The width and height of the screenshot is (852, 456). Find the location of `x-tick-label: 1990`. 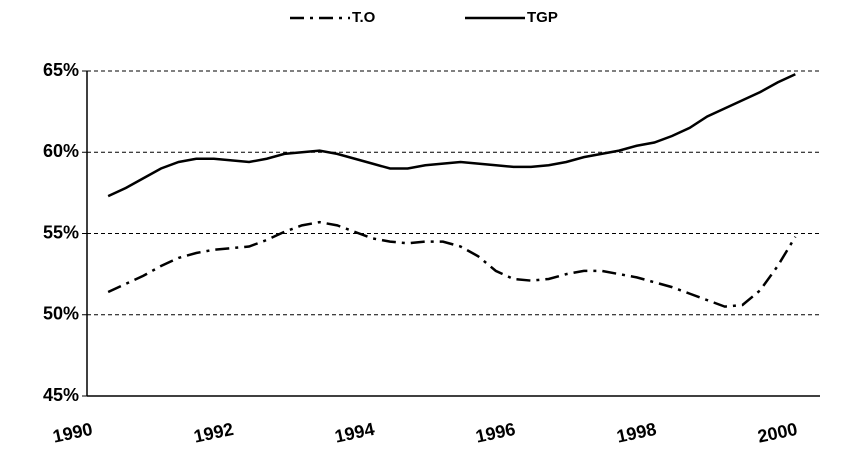

x-tick-label: 1990 is located at coordinates (72, 433).